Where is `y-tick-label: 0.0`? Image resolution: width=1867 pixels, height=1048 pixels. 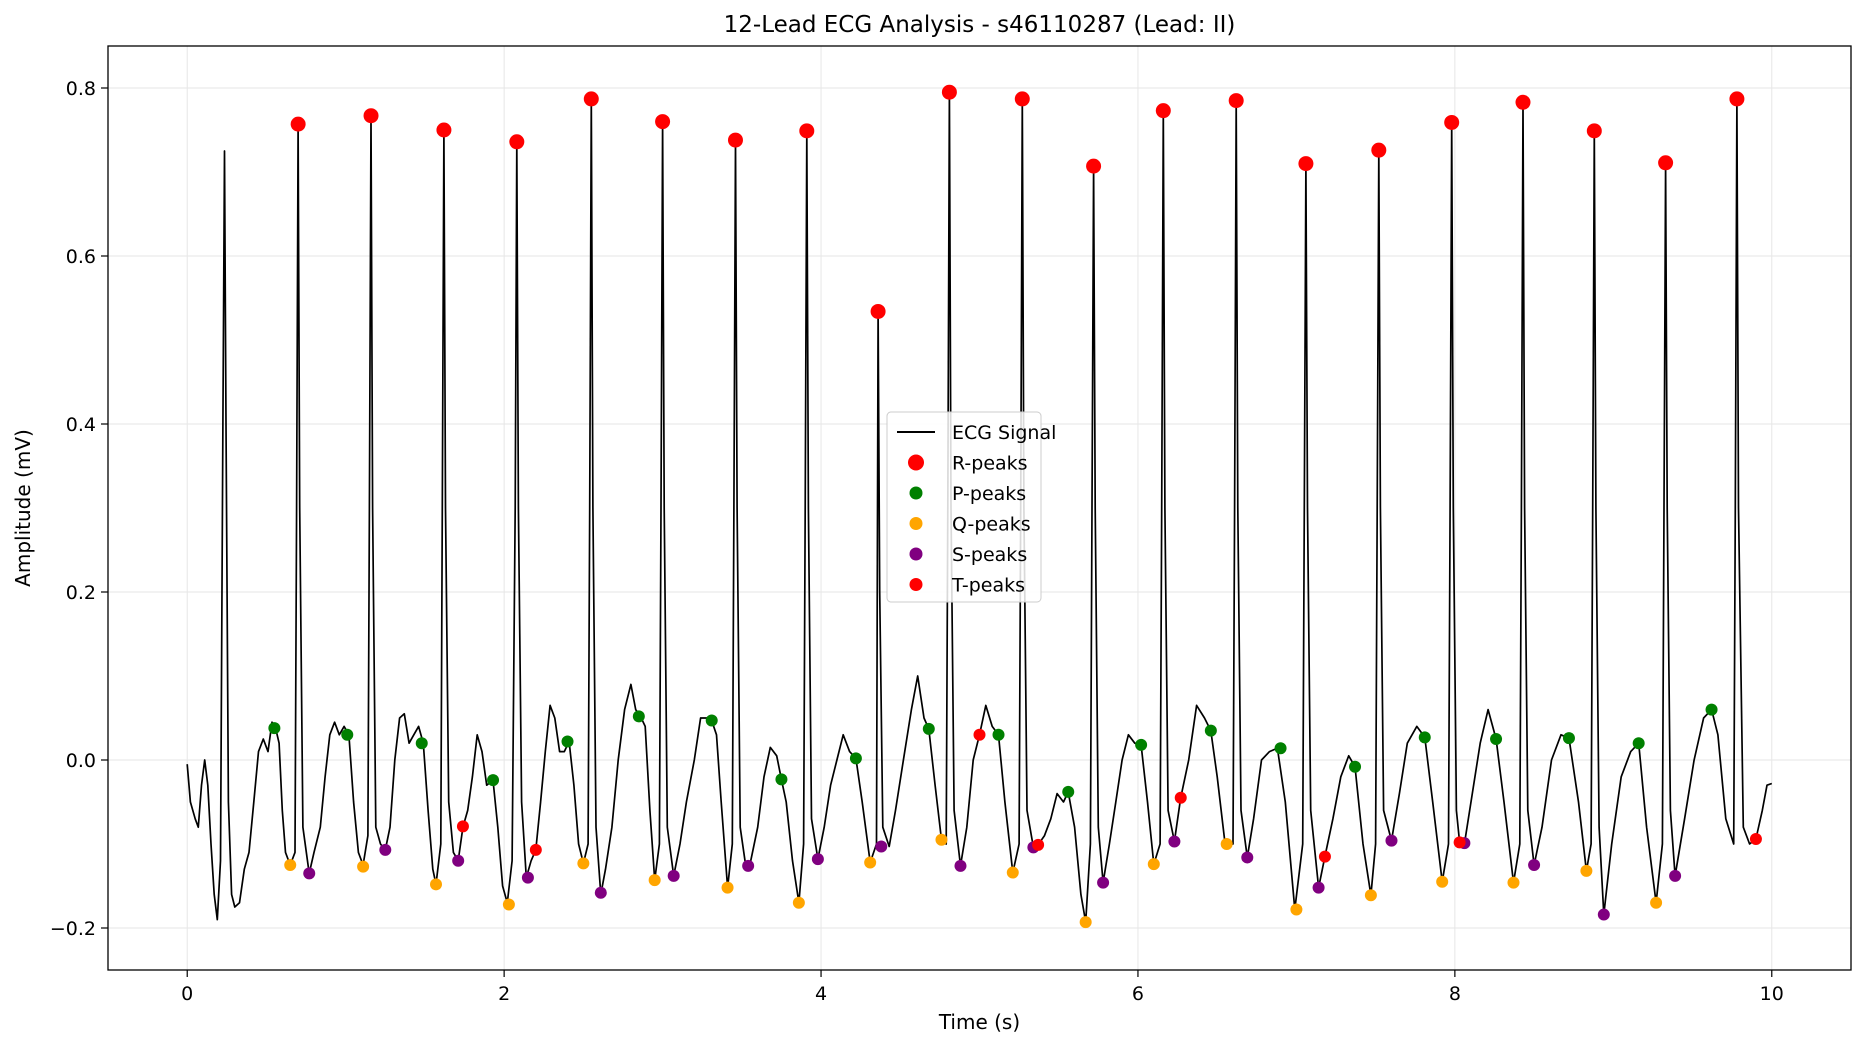
y-tick-label: 0.0 is located at coordinates (81, 761).